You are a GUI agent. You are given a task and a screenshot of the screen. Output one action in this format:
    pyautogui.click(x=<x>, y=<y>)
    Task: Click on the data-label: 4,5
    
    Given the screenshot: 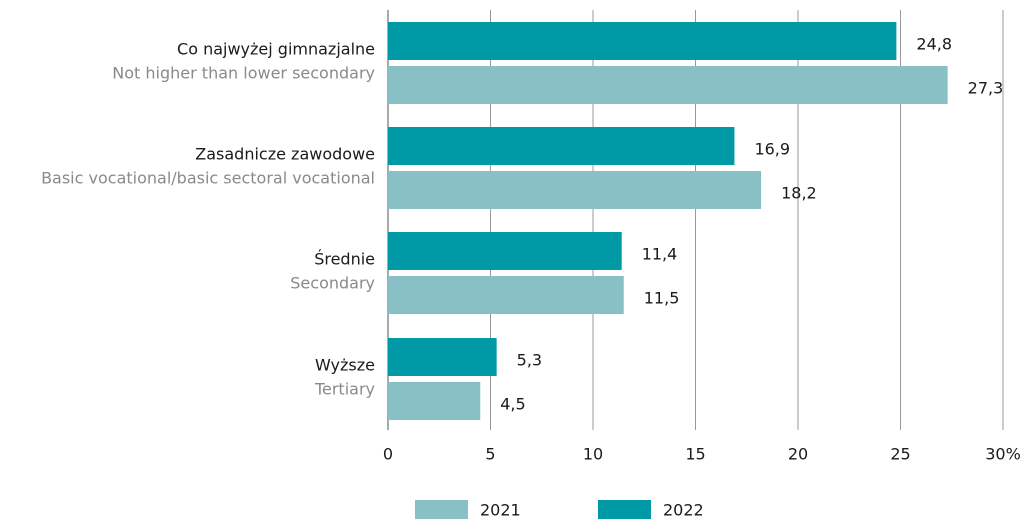 What is the action you would take?
    pyautogui.click(x=512, y=404)
    